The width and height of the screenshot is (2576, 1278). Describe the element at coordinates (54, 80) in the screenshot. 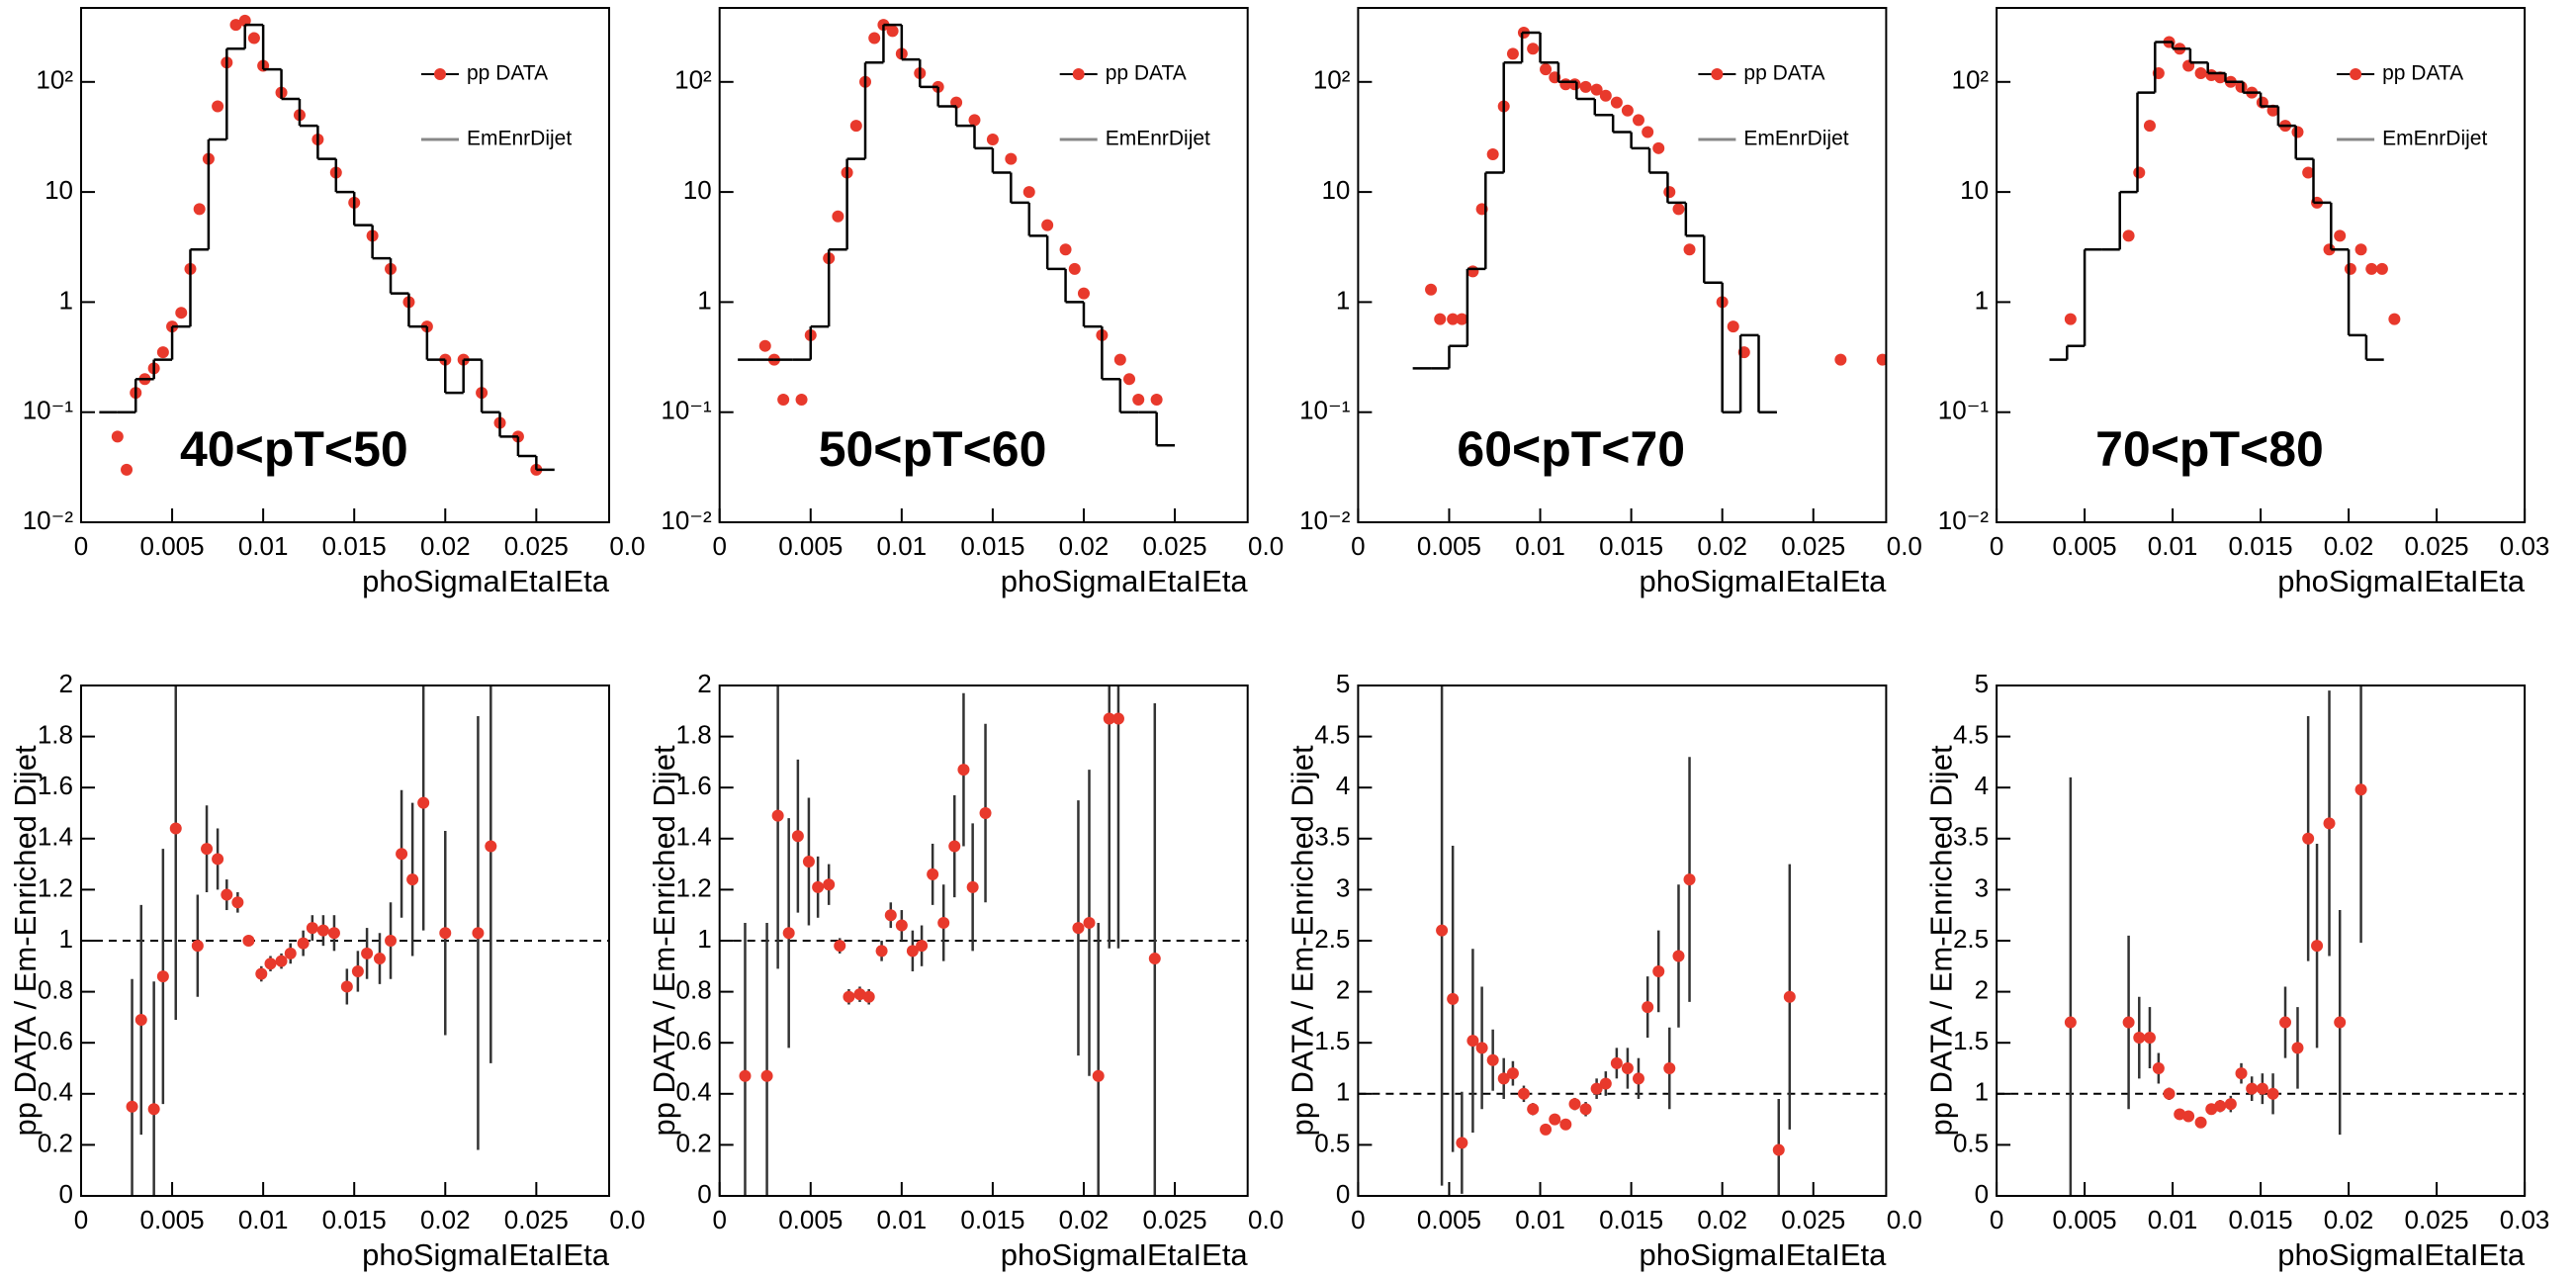

I see `y-tick-label: 10²` at that location.